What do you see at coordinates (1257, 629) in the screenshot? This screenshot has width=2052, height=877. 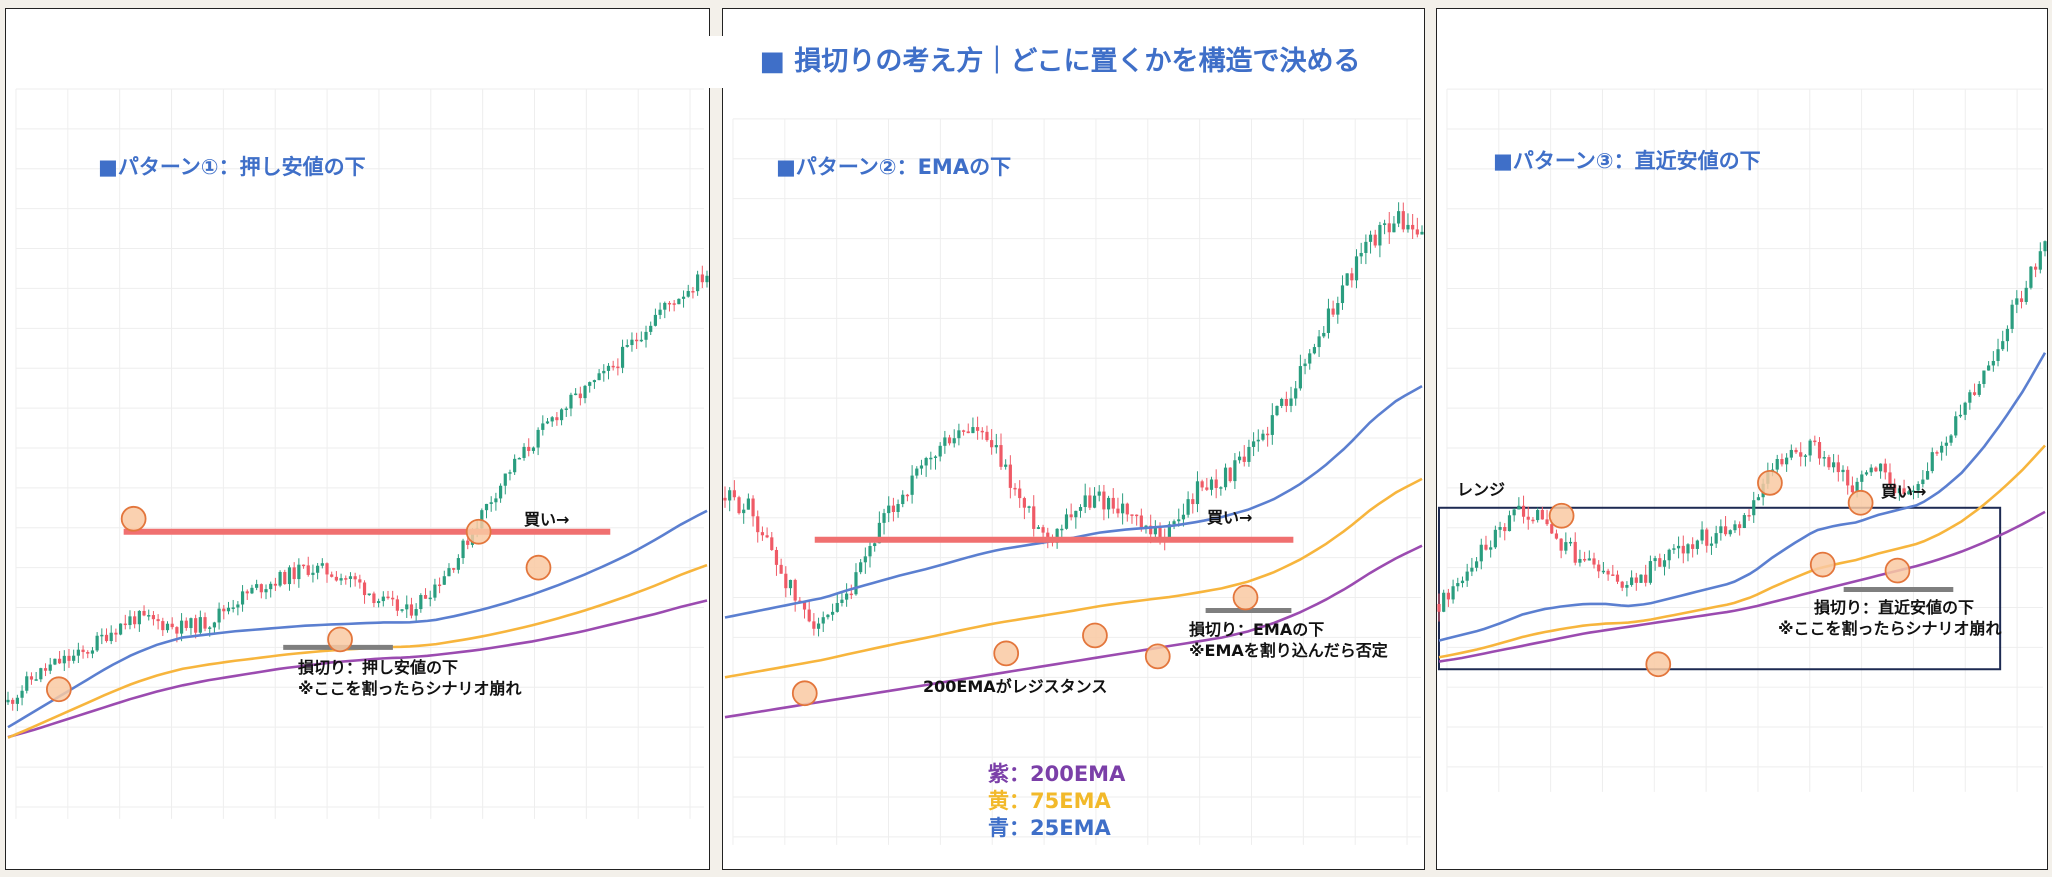 I see `panel-2-stop-label-1: 損切り：EMAの下` at bounding box center [1257, 629].